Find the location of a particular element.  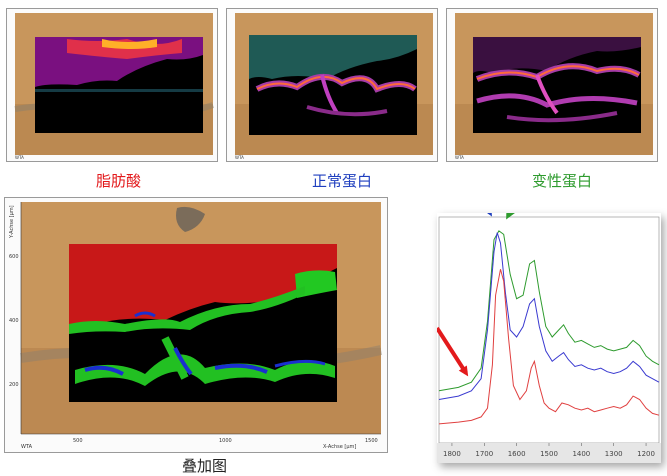

fatty-acid-map-panel: WTA is located at coordinates (112, 85).